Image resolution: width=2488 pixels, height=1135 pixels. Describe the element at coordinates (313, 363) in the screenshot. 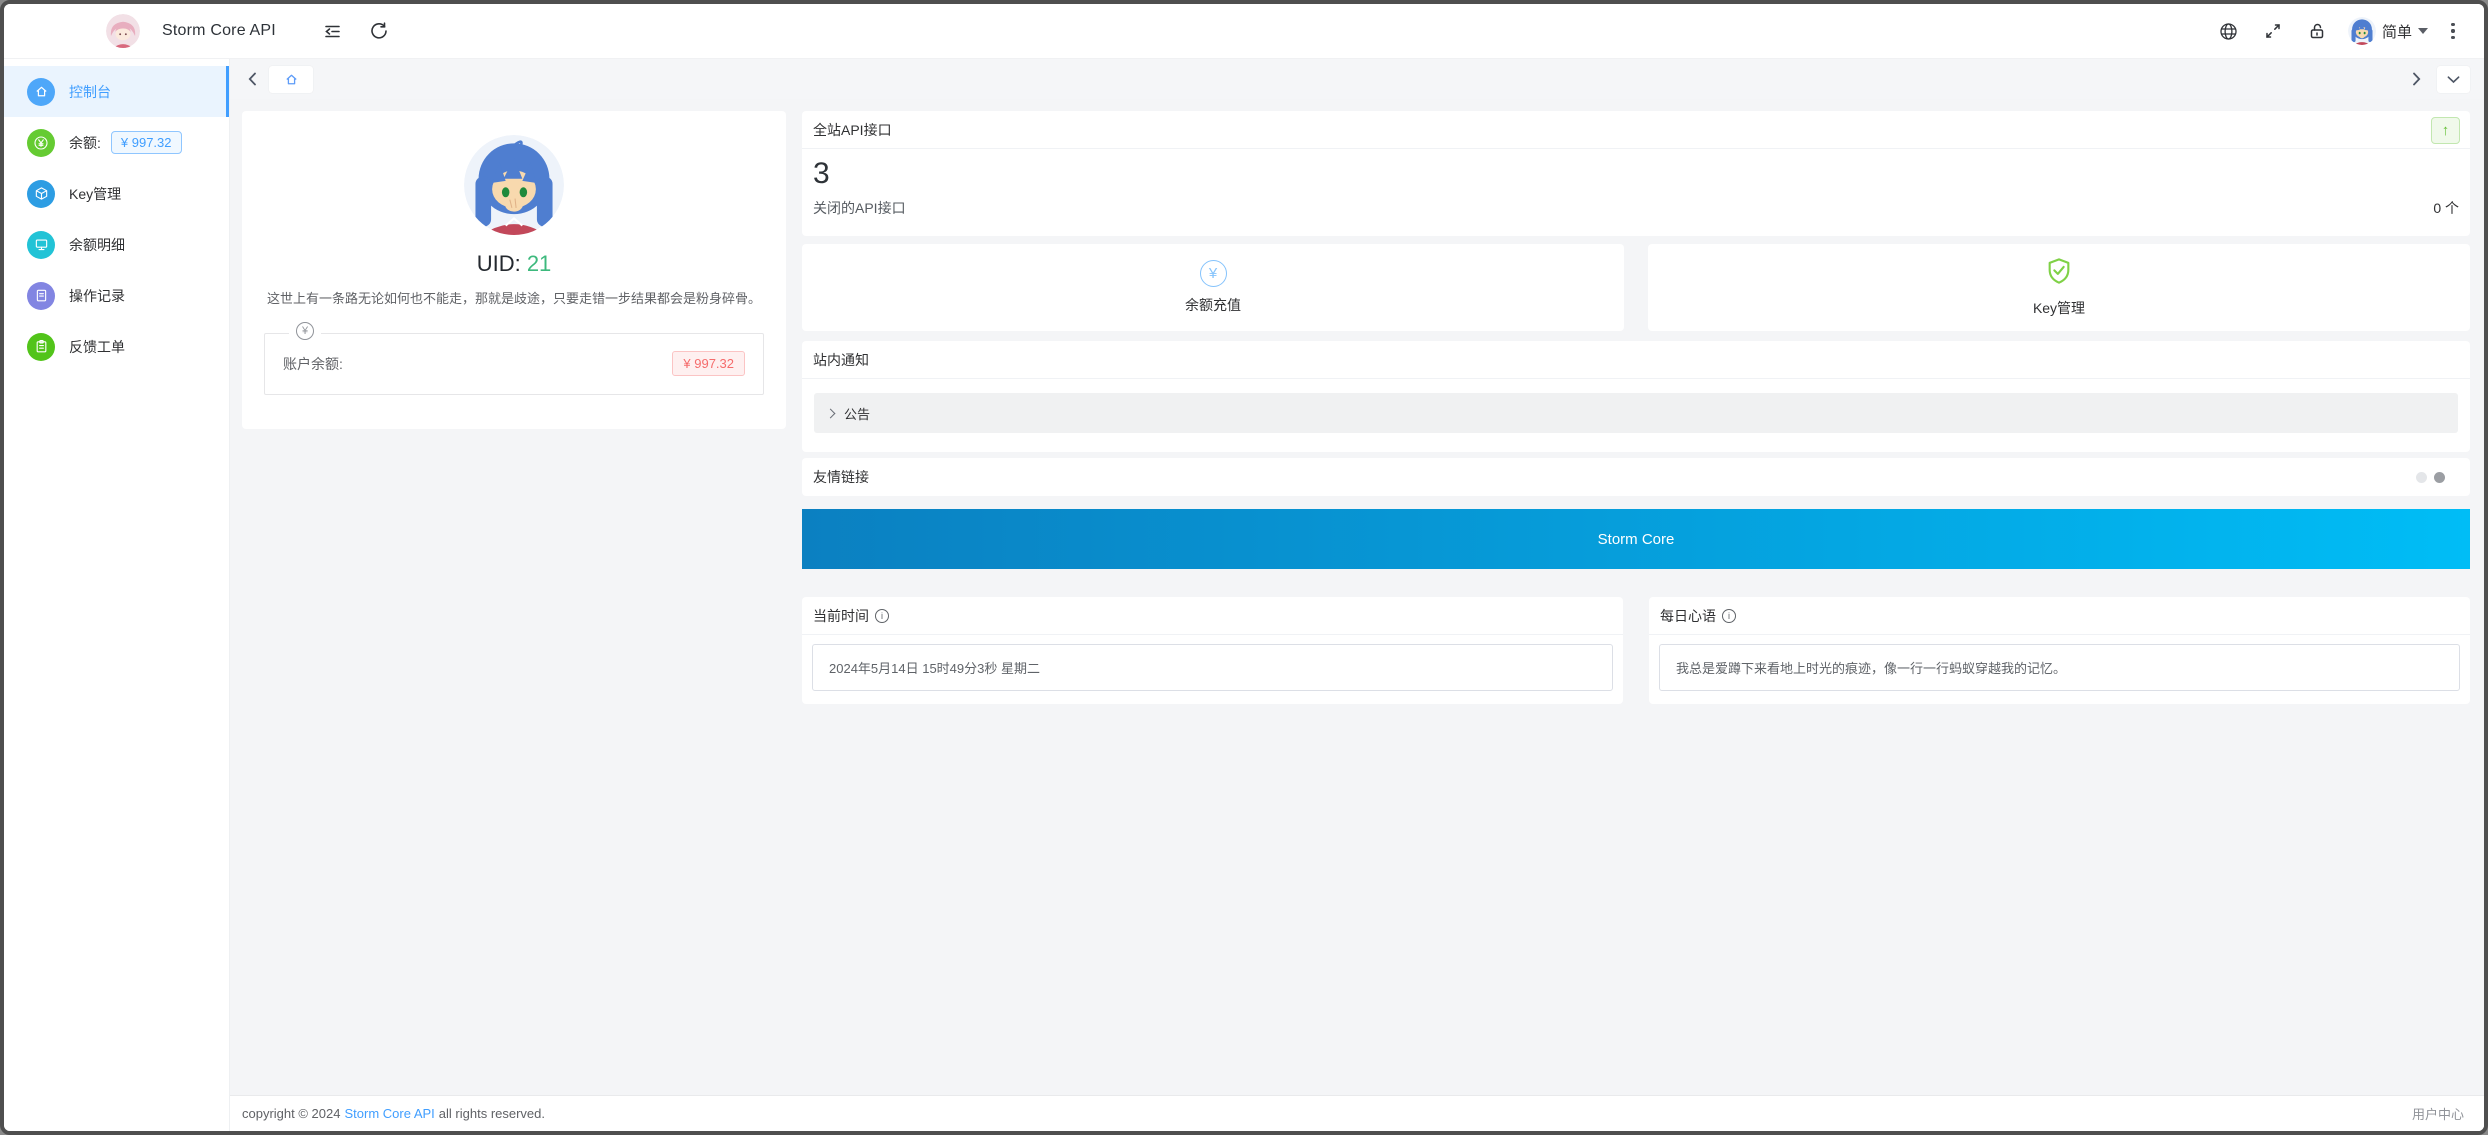

I see `account-balance-label: 账户余额:` at that location.